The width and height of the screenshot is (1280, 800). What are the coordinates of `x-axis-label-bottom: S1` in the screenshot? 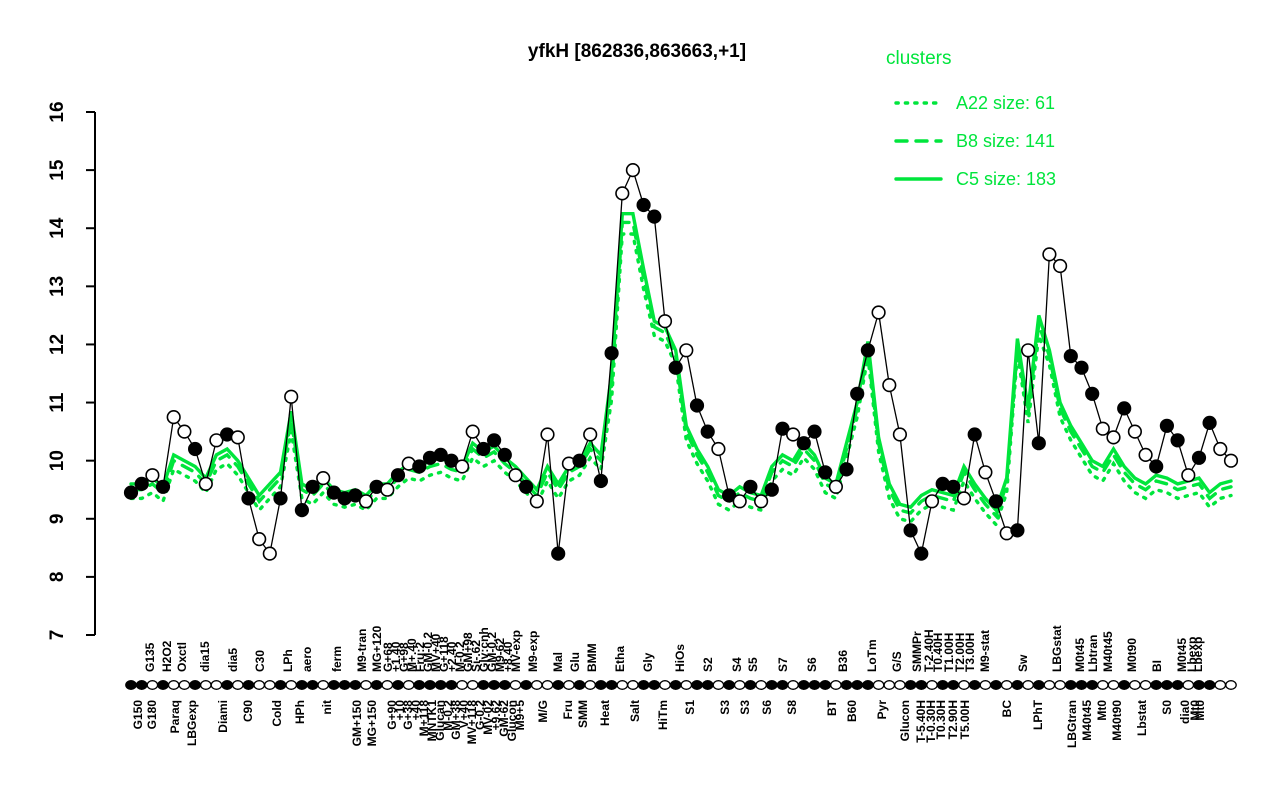 It's located at (690, 707).